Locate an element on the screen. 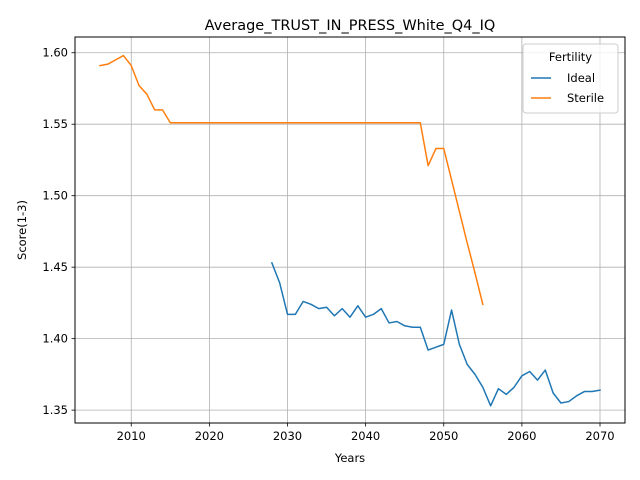  chart-title: Average_TRUST_IN_PRESS_White_Q4_IQ is located at coordinates (350, 26).